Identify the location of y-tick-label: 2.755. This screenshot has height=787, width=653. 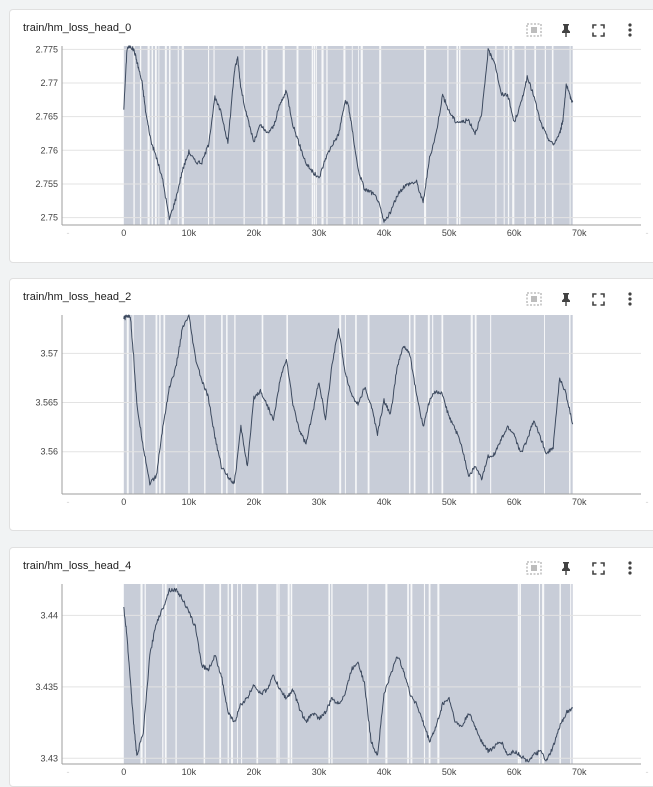
(46, 184).